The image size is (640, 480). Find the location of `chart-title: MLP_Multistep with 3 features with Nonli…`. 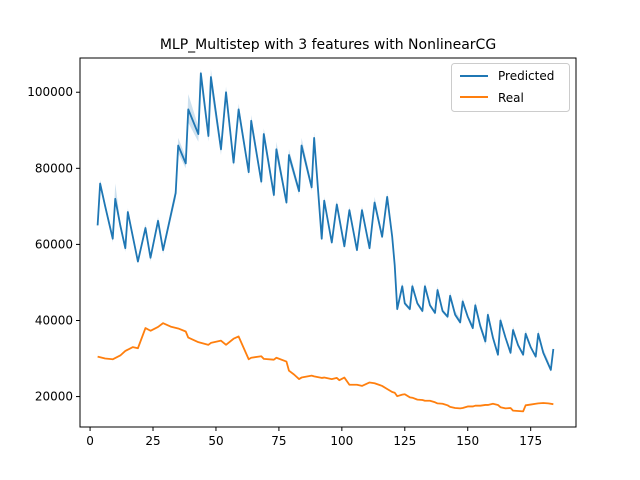

chart-title: MLP_Multistep with 3 features with Nonli… is located at coordinates (328, 45).